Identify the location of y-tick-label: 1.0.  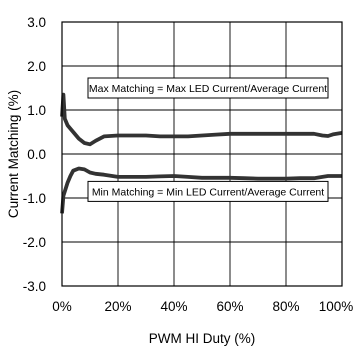
(36, 110).